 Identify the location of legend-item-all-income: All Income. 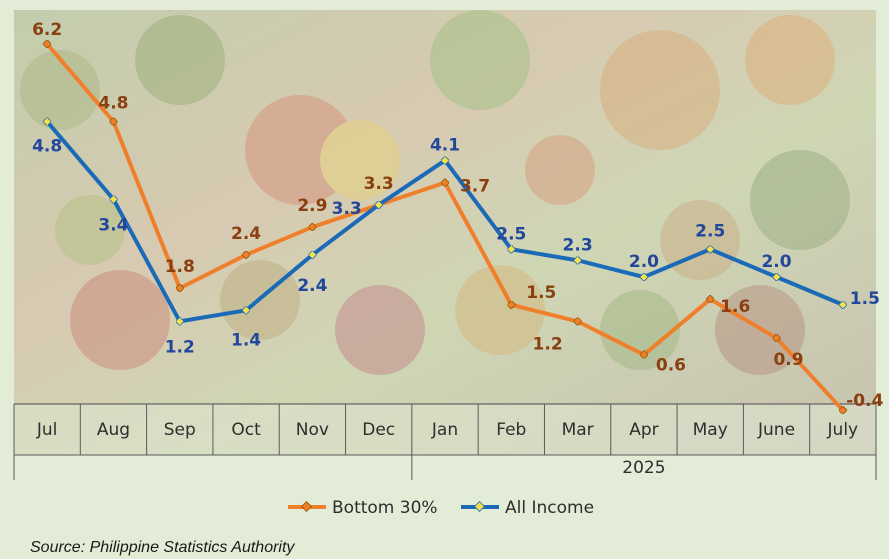
(527, 508).